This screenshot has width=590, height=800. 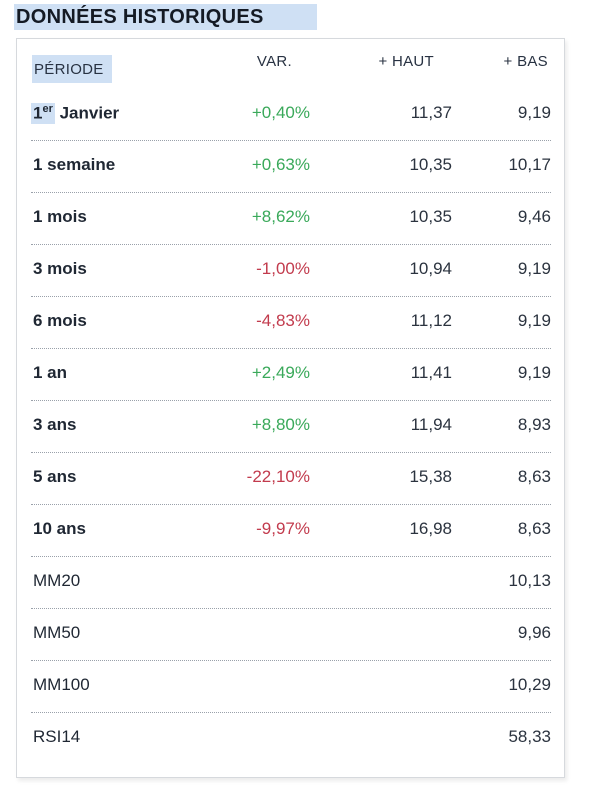 I want to click on indicator-value: 10,29, so click(x=529, y=684).